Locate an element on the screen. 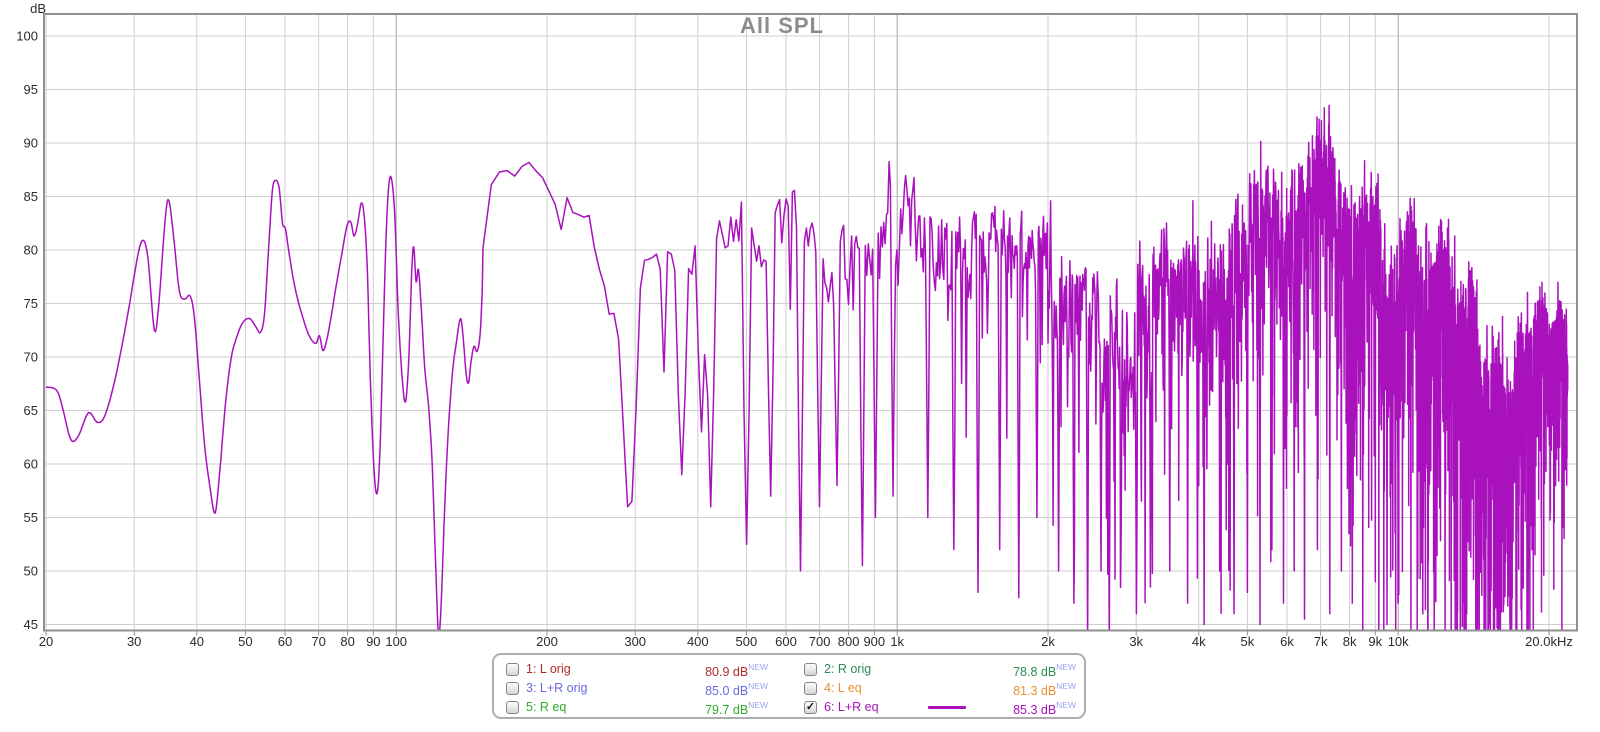 The image size is (1600, 732). y-tick-label: 90 is located at coordinates (31, 143).